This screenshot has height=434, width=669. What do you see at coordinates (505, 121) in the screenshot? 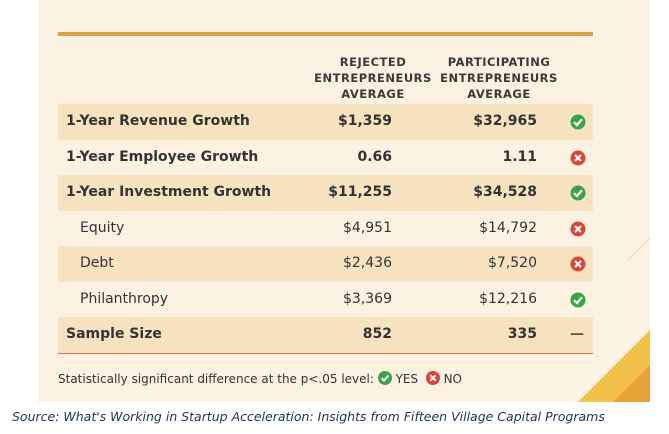
I see `participating-value: $32,965` at bounding box center [505, 121].